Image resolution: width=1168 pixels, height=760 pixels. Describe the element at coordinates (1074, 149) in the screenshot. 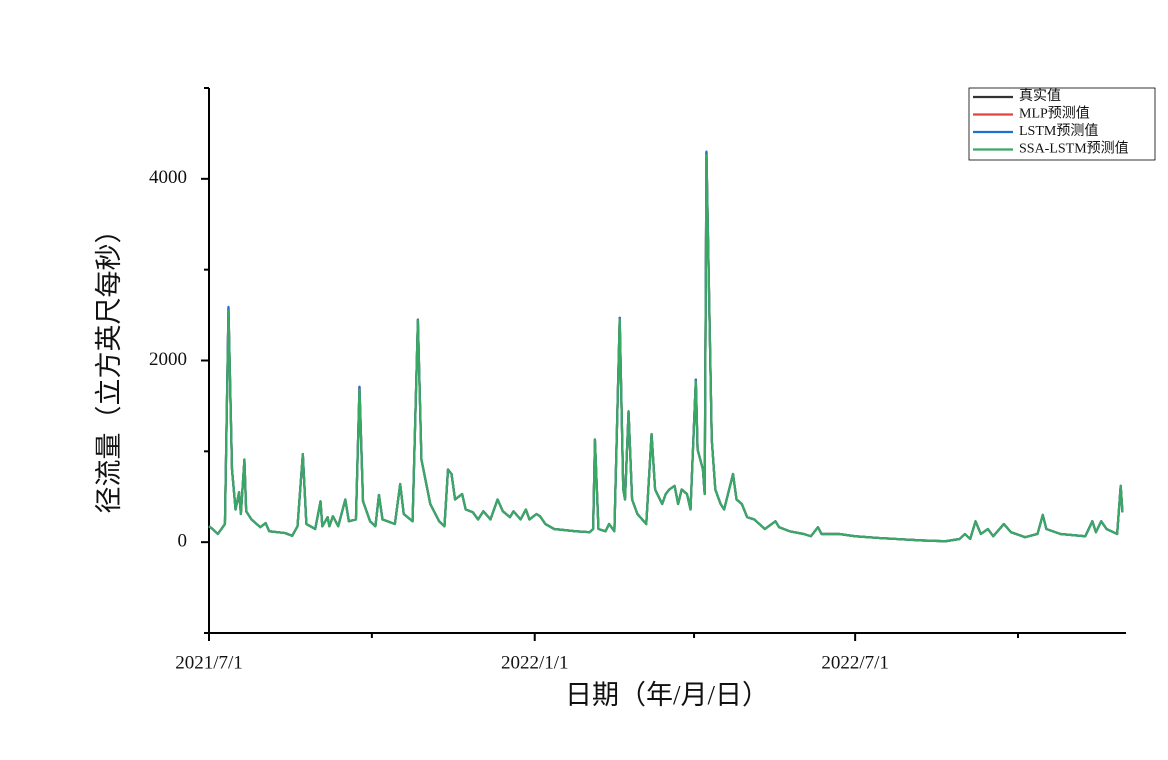

I see `legend-label: SSA-LSTM预测值` at that location.